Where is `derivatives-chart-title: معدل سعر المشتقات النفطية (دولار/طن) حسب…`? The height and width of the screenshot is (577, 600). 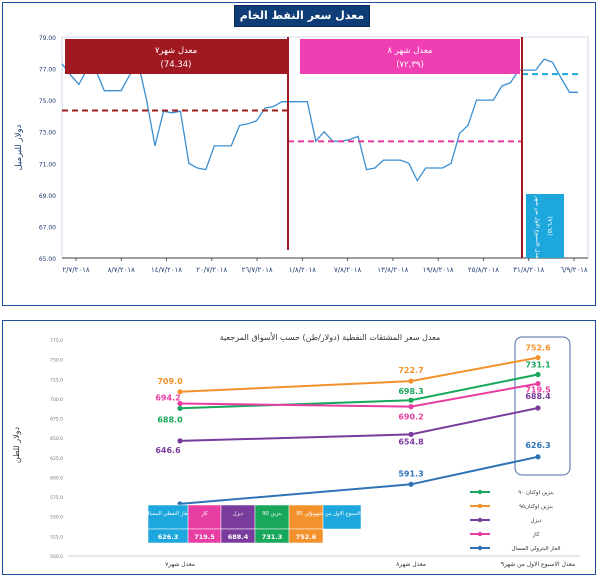
derivatives-chart-title: معدل سعر المشتقات النفطية (دولار/طن) حسب… is located at coordinates (330, 337).